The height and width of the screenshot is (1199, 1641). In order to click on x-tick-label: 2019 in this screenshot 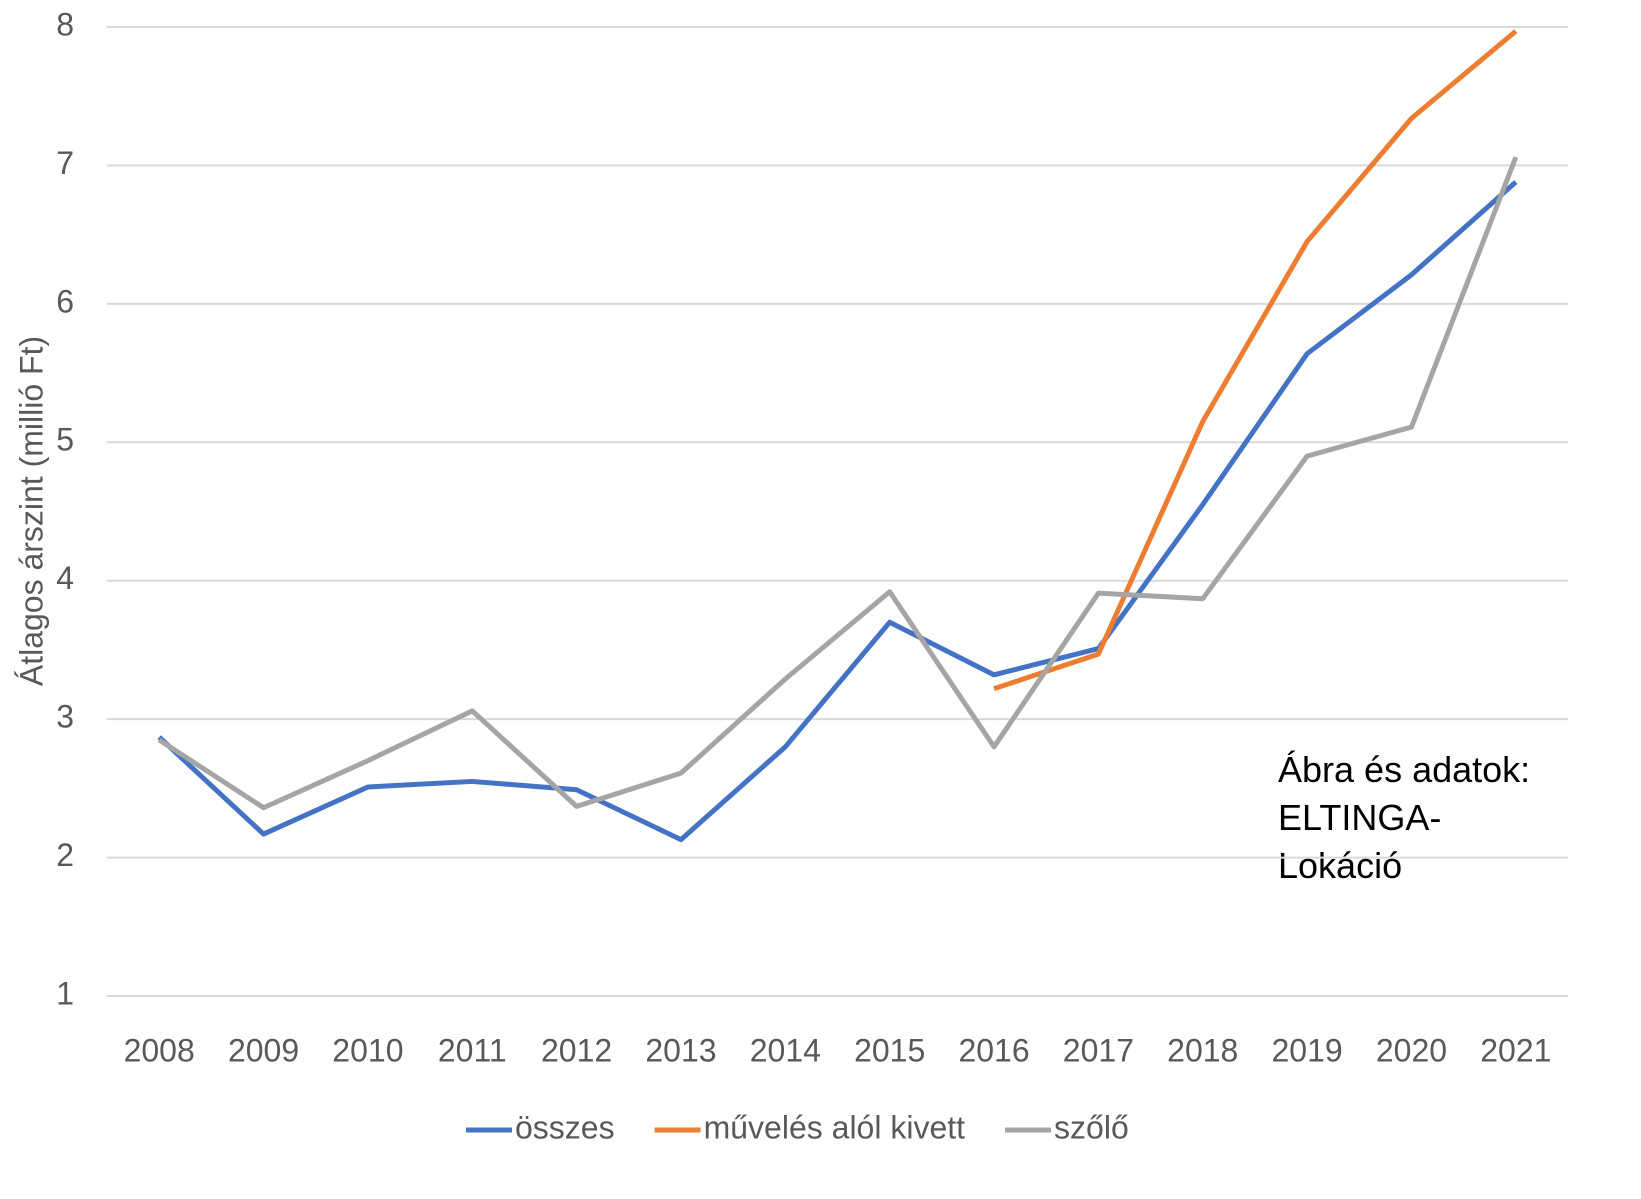, I will do `click(1307, 1050)`.